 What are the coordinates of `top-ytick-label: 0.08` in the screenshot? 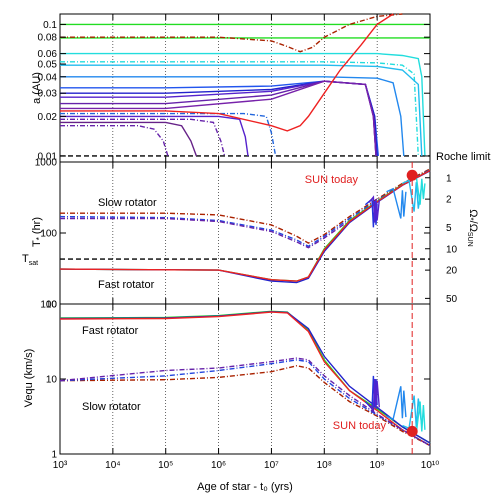 It's located at (48, 38).